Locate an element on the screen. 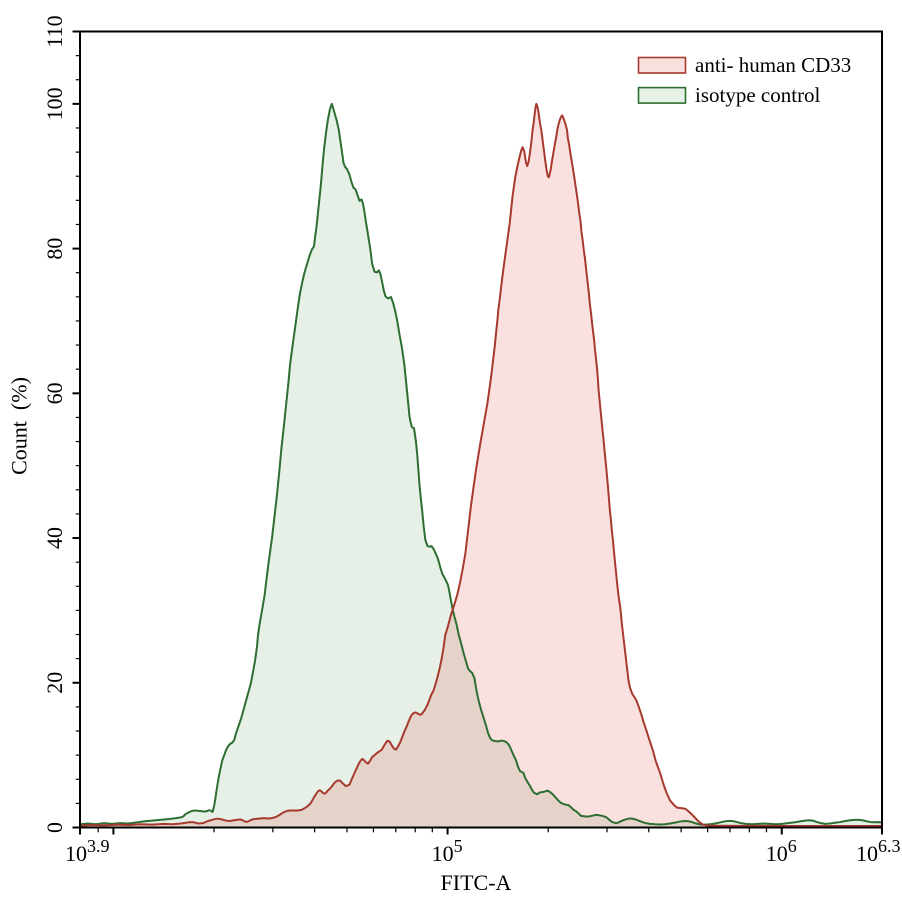 The image size is (902, 911). svg-text: 6 is located at coordinates (792, 846).